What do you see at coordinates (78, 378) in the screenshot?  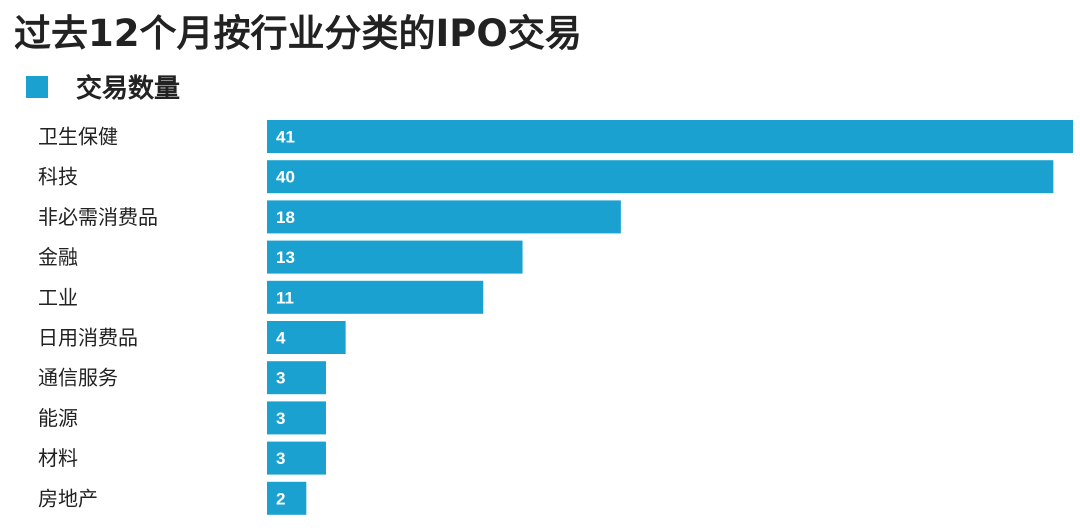 I see `category-label: 通信服务` at bounding box center [78, 378].